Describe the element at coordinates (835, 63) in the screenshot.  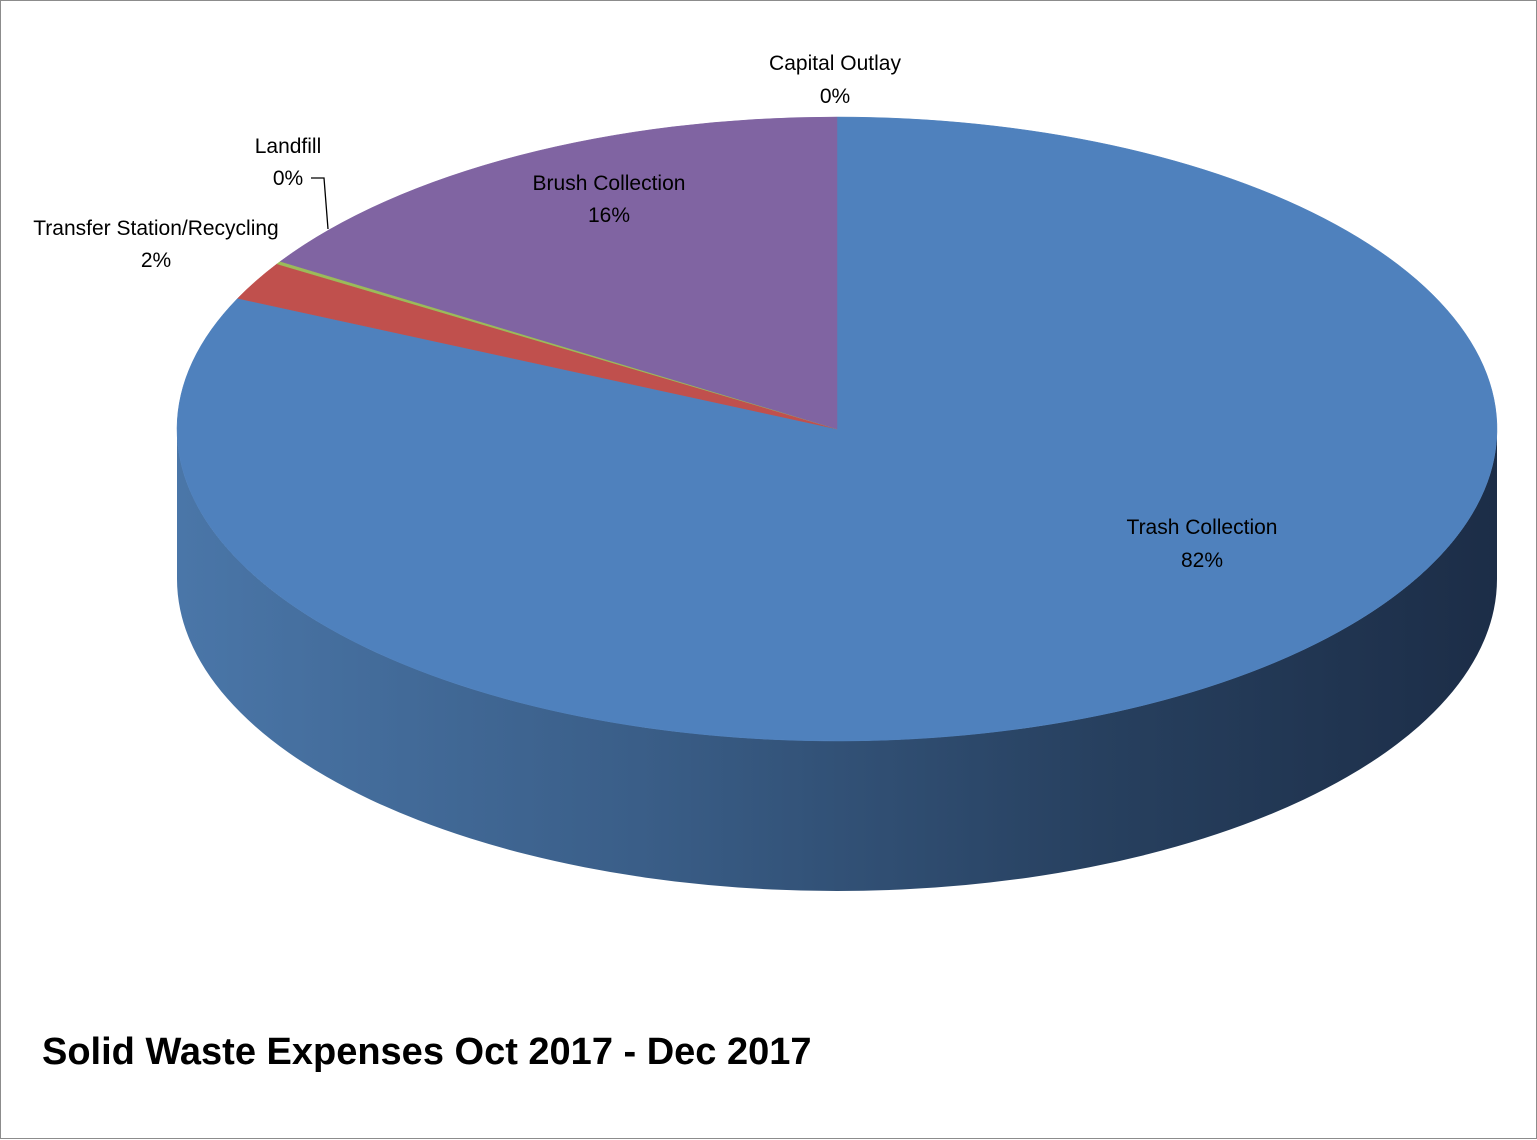
I see `label-capital-outlay-name: Capital Outlay` at that location.